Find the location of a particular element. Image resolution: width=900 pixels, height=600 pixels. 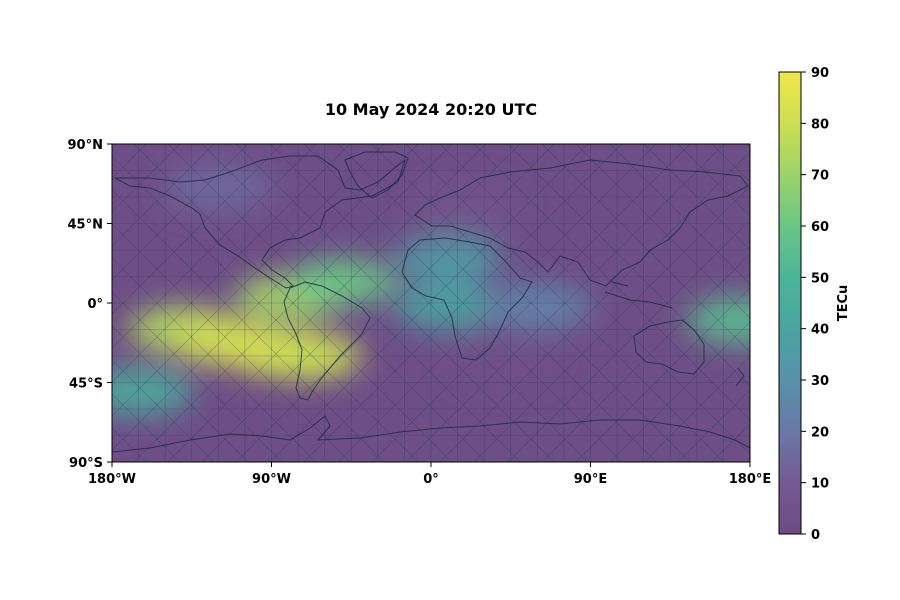

colorbar-gradient is located at coordinates (790, 303).